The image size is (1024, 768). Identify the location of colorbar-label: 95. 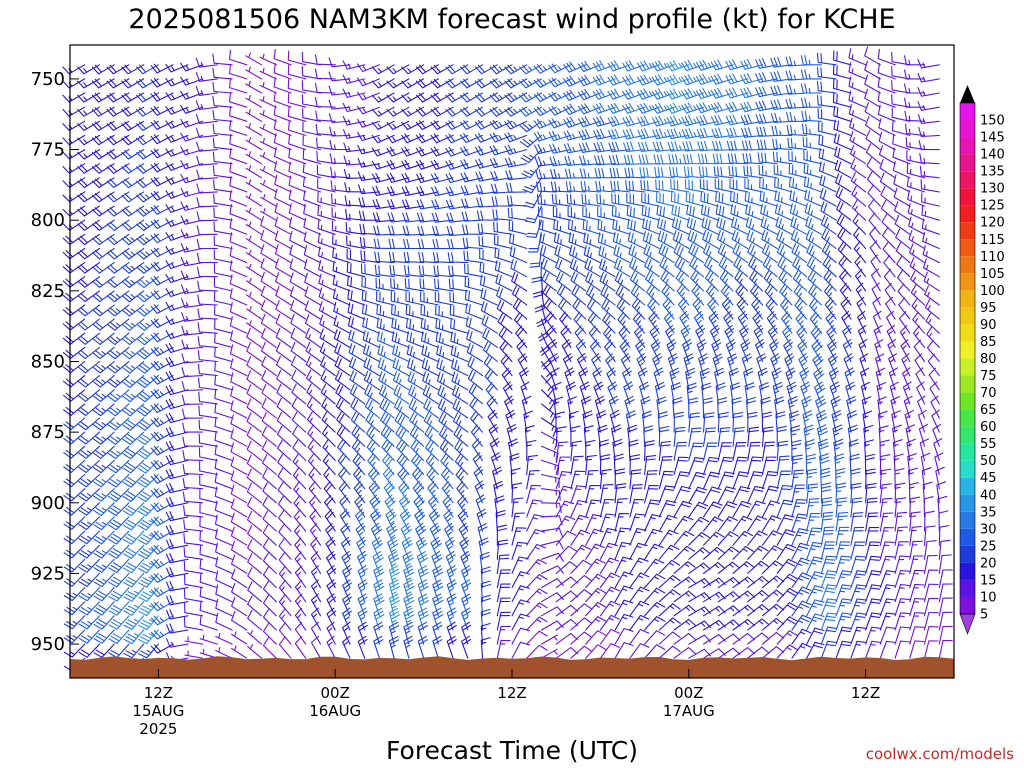
(988, 308).